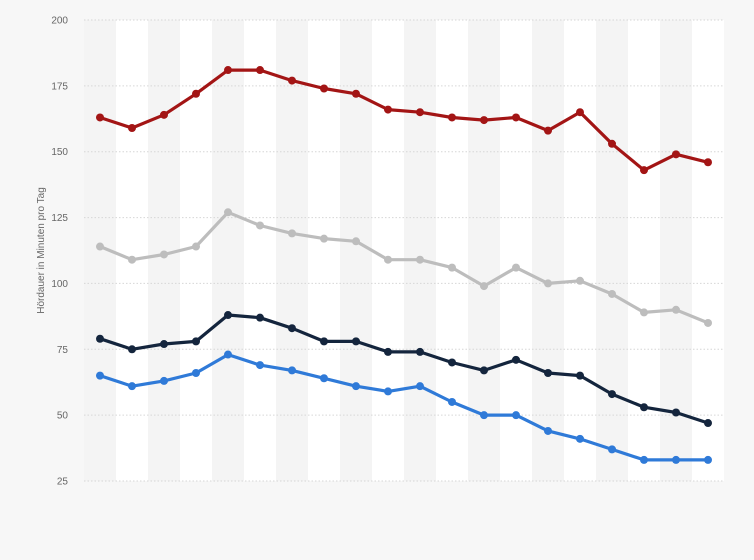 Image resolution: width=754 pixels, height=560 pixels. I want to click on y-axis-title: Hördauer in Minuten pro Tag, so click(41, 250).